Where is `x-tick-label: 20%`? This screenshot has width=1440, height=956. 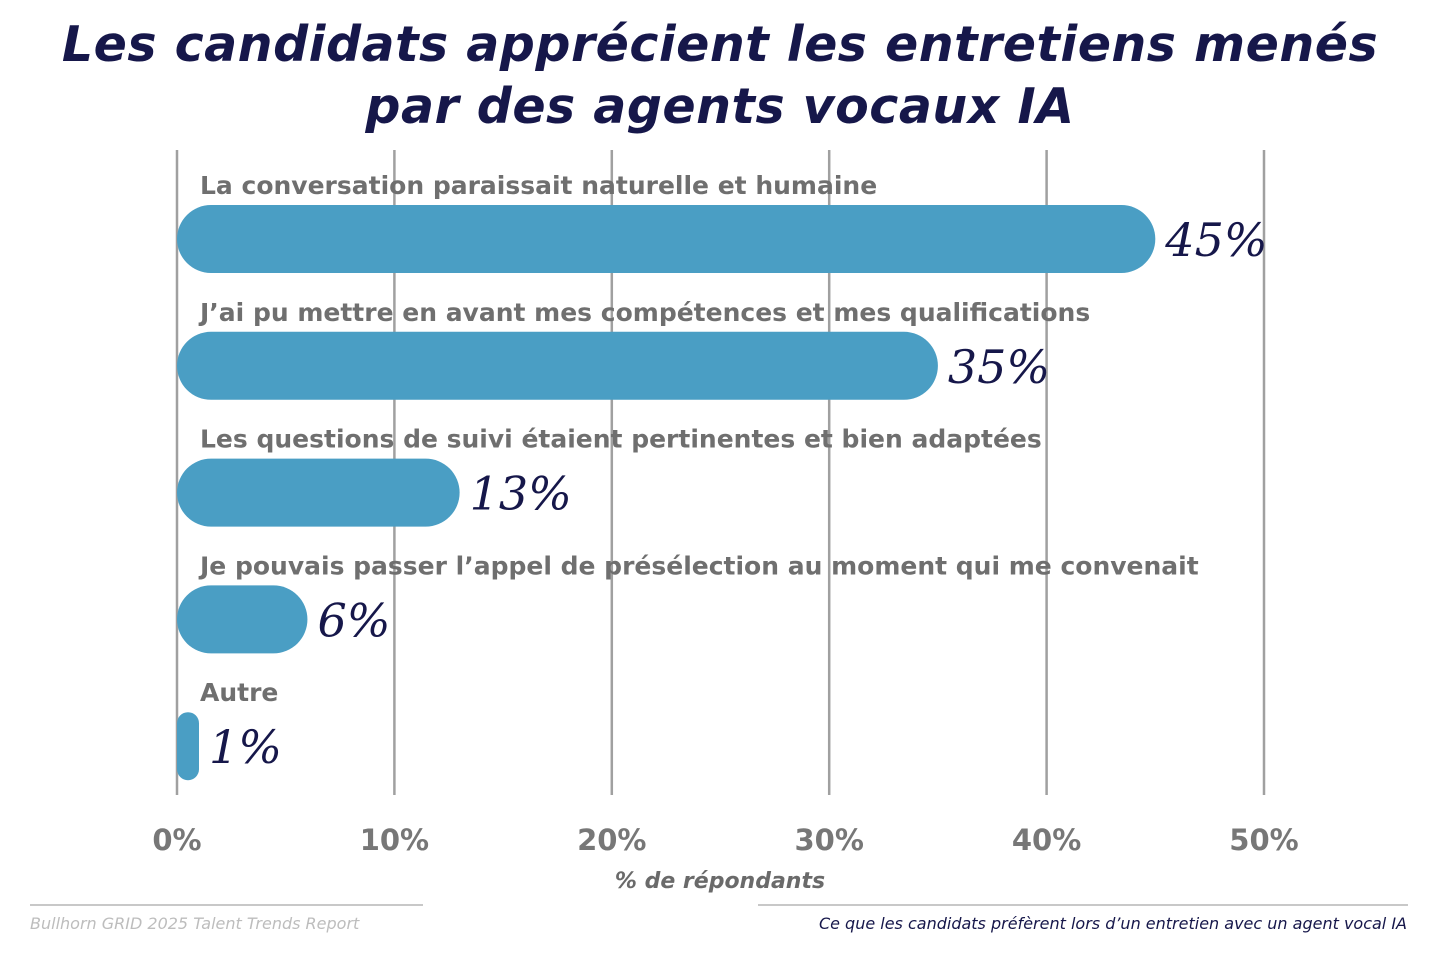
x-tick-label: 20% is located at coordinates (611, 840).